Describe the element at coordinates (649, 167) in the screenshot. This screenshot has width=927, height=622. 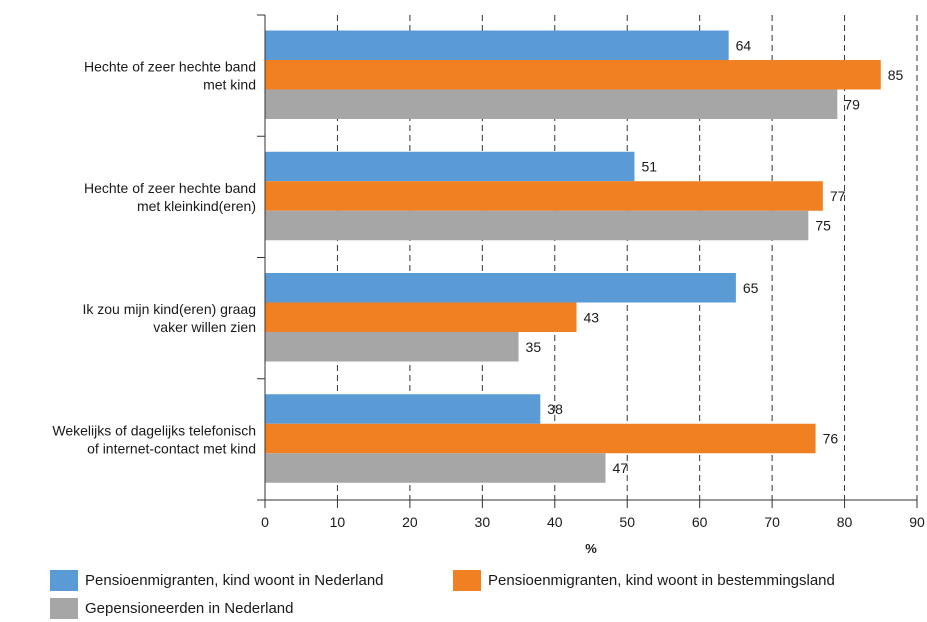
I see `data-label-2-series-1: 51` at that location.